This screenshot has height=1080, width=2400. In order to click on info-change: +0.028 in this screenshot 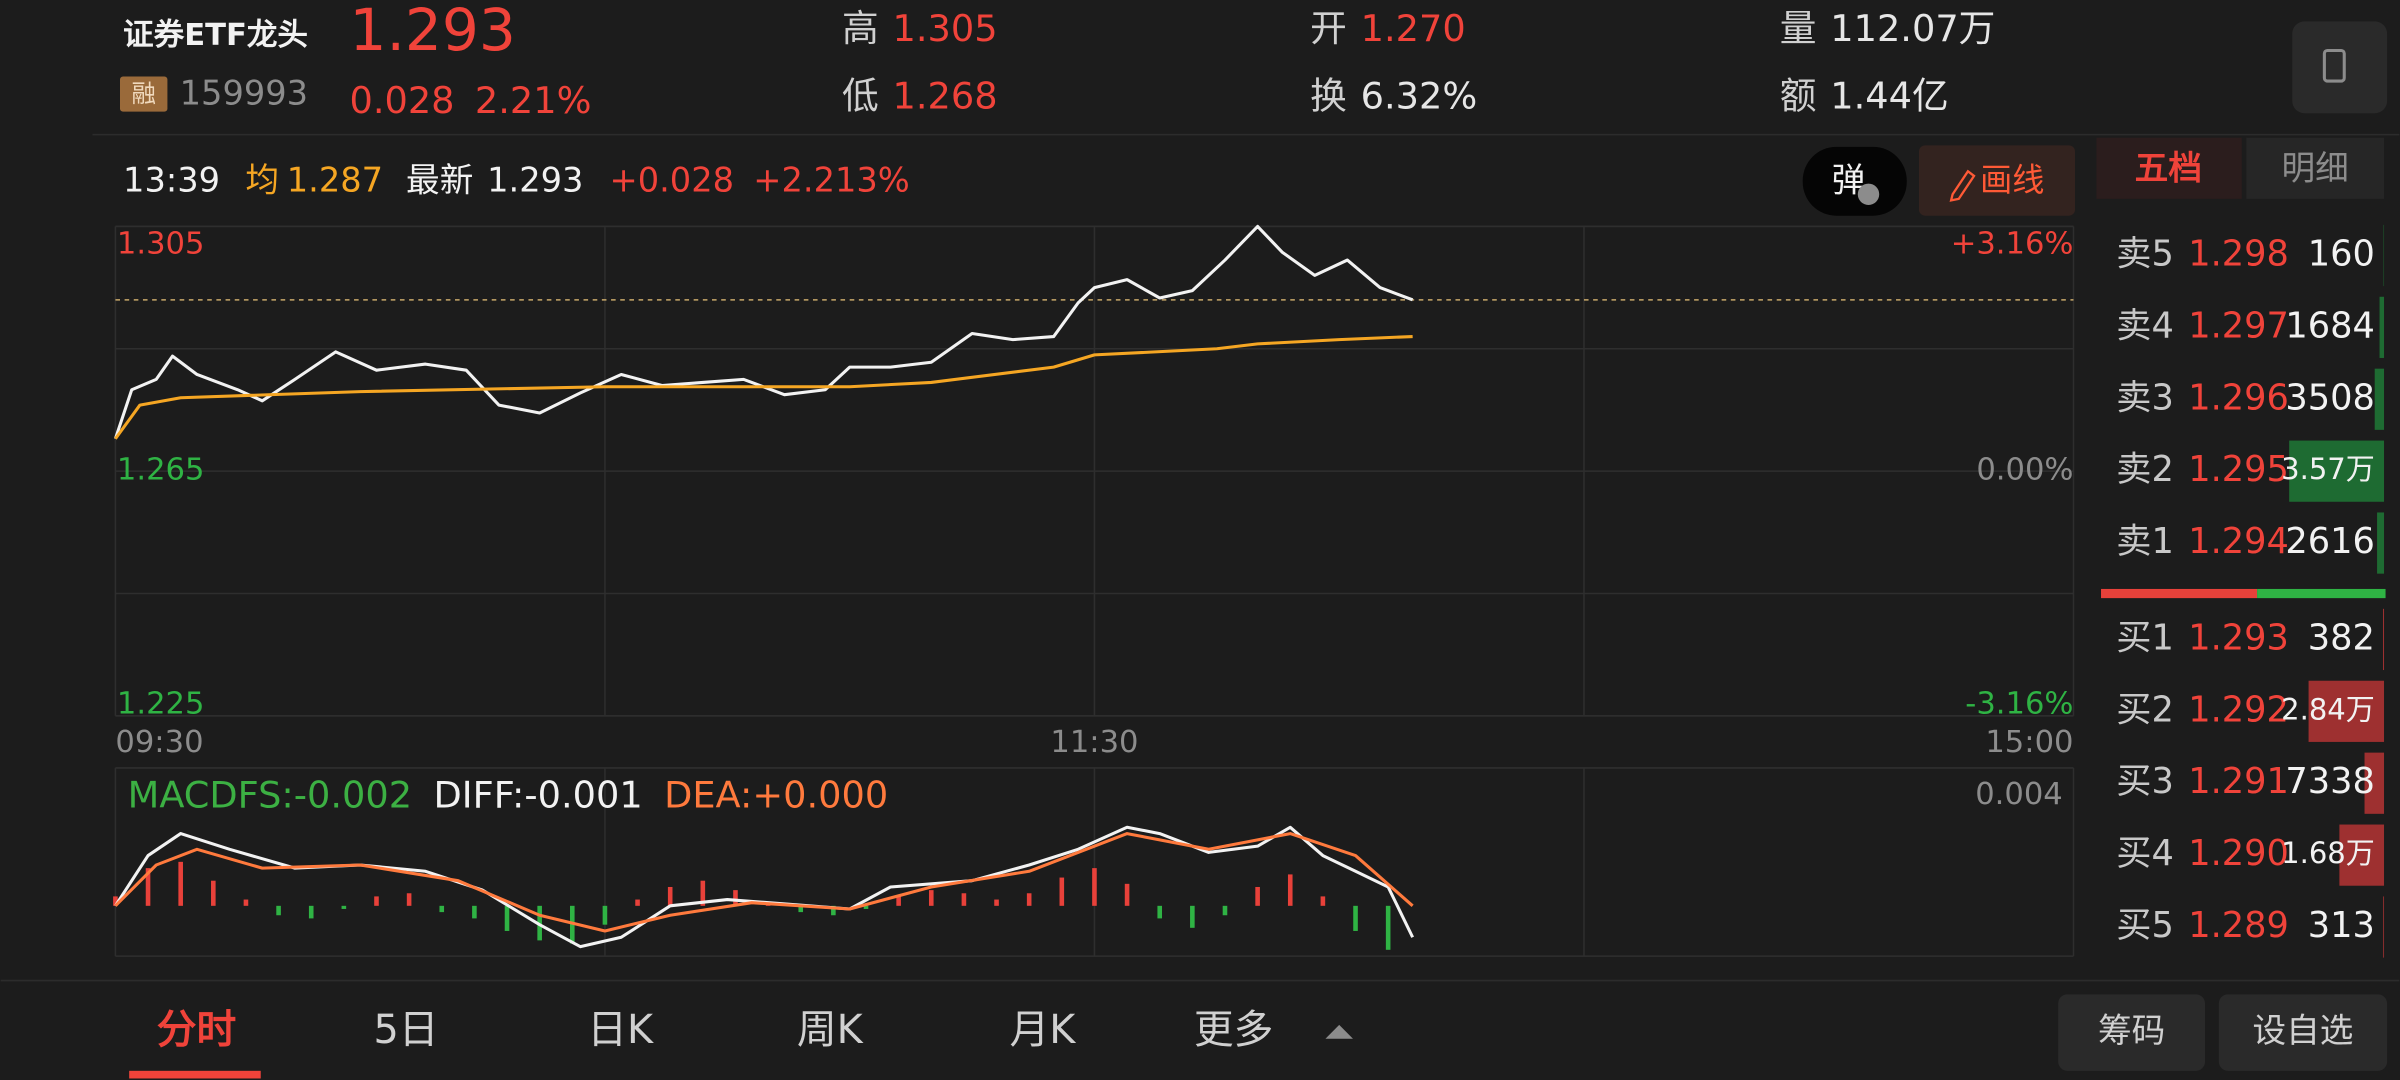, I will do `click(672, 180)`.